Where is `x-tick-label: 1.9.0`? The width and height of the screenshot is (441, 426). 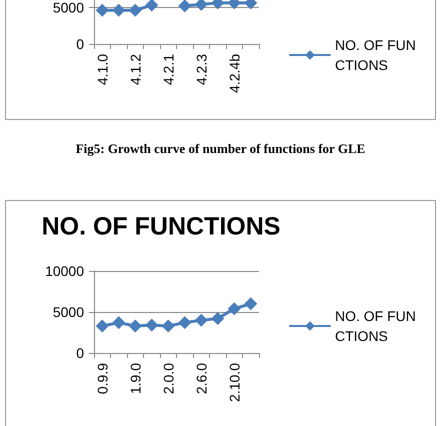
x-tick-label: 1.9.0 is located at coordinates (135, 378).